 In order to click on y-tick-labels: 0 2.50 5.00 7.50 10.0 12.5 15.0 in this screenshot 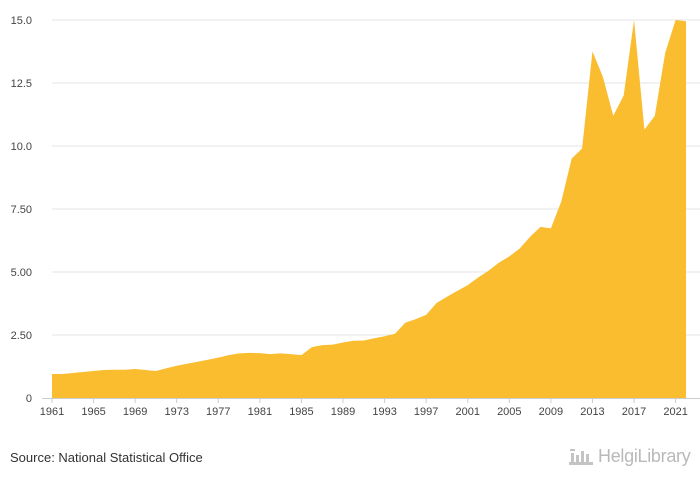, I will do `click(21, 210)`.